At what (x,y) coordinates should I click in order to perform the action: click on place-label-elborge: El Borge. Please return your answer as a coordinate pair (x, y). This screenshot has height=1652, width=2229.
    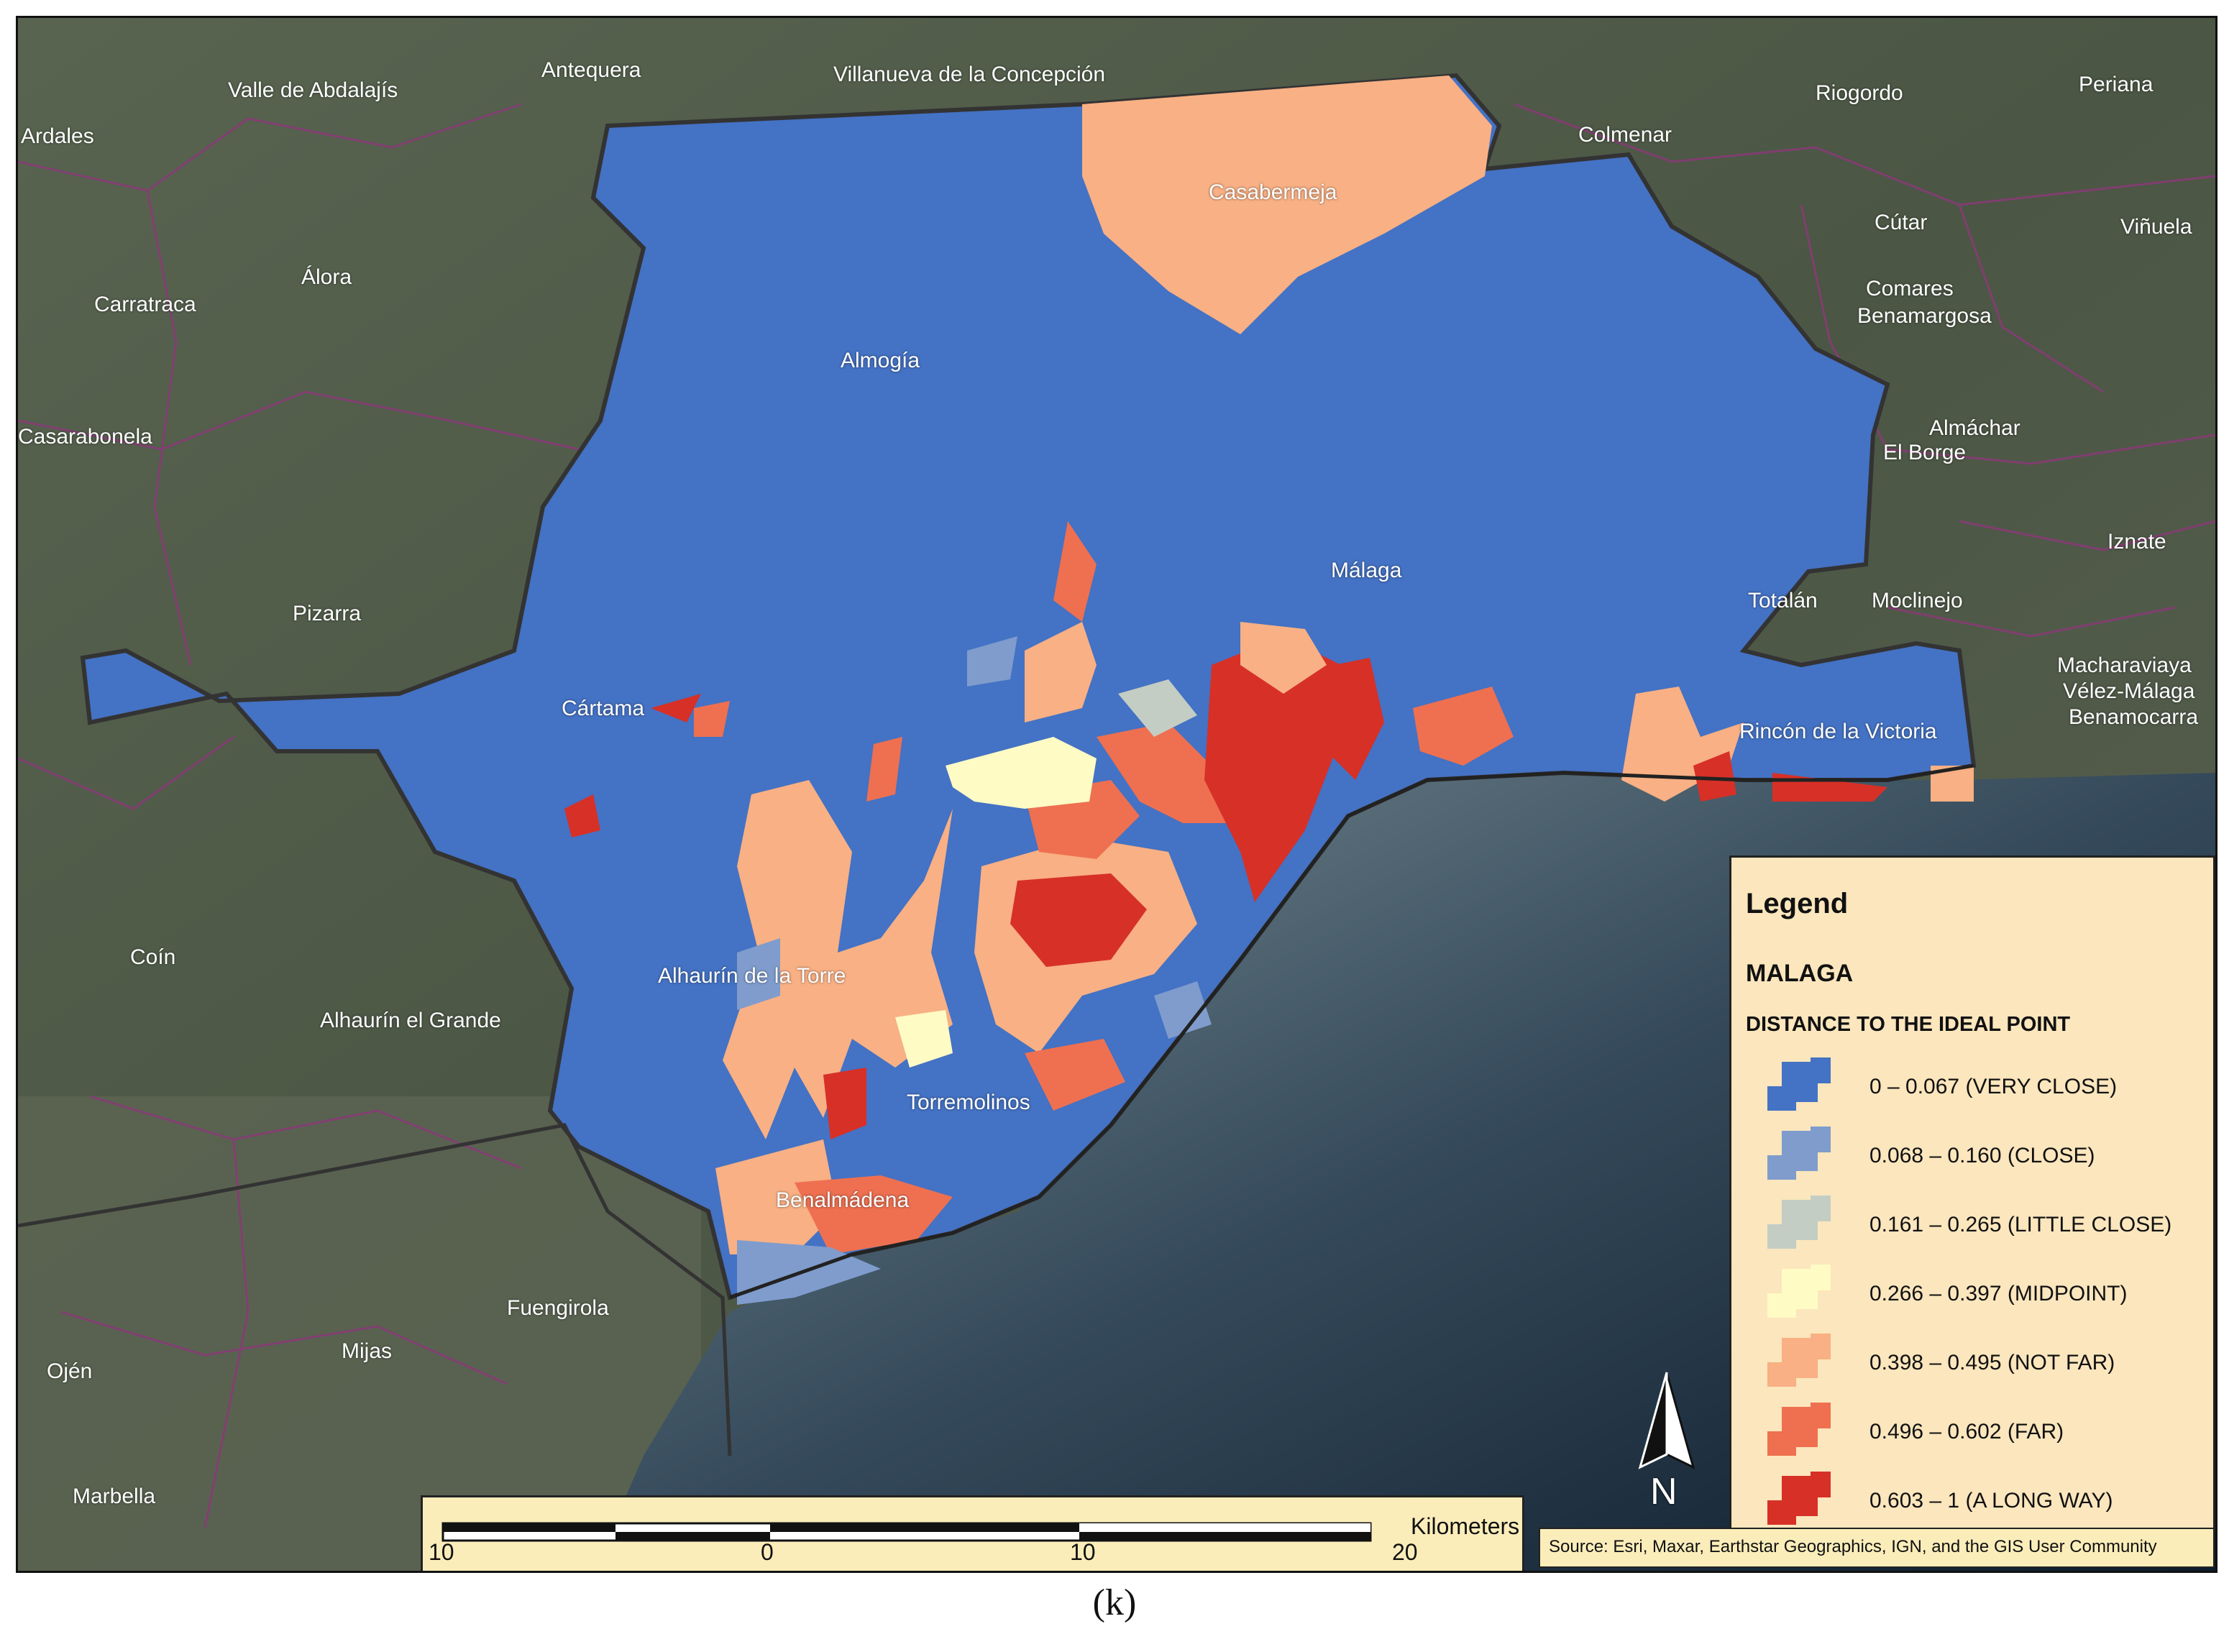
    Looking at the image, I should click on (1925, 452).